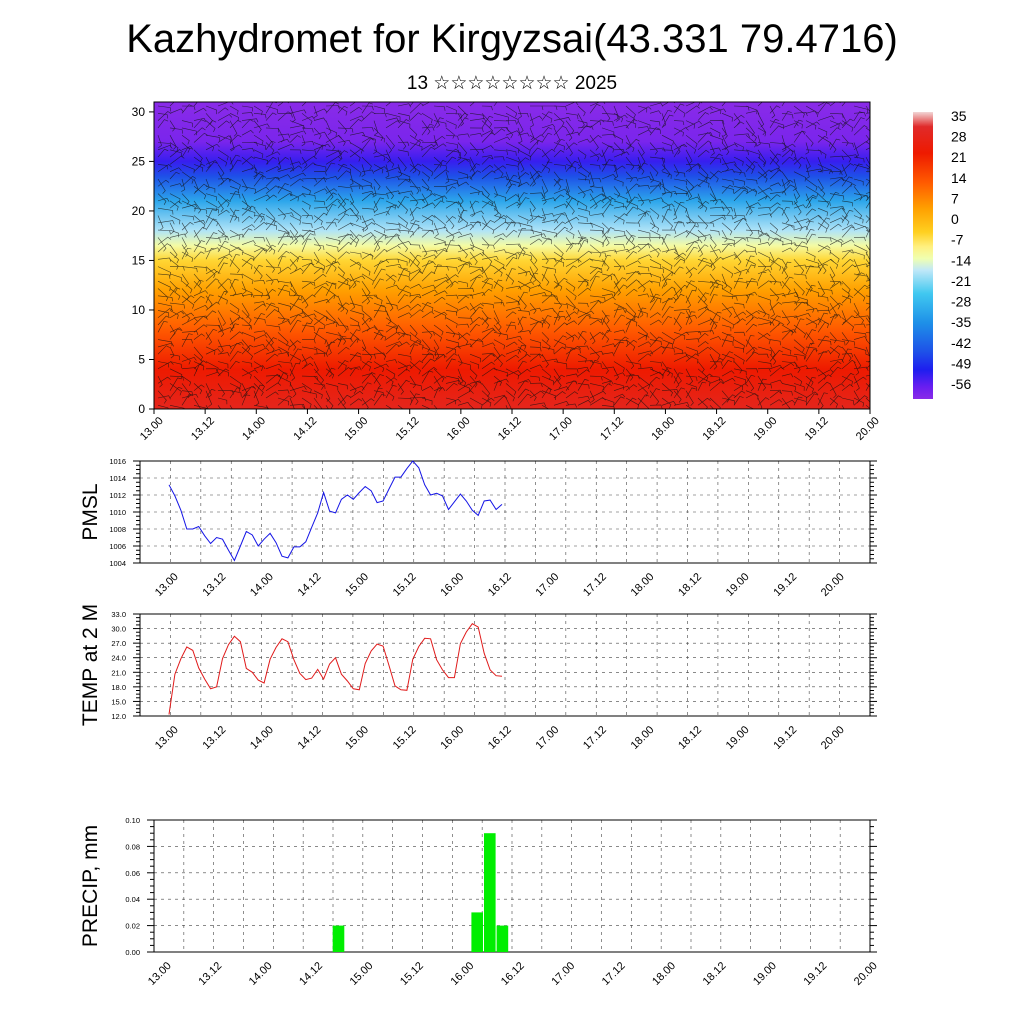  Describe the element at coordinates (614, 974) in the screenshot. I see `x-tick-label: 17.12` at that location.